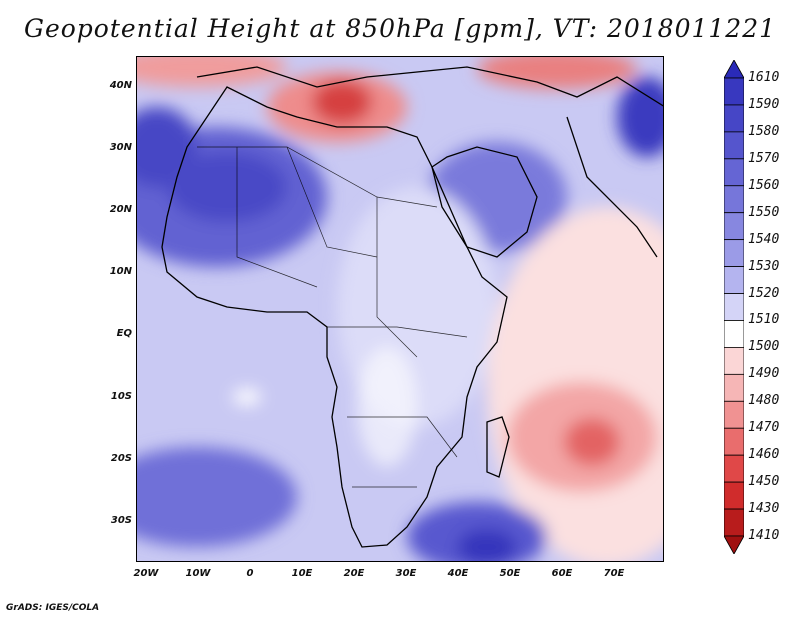 The width and height of the screenshot is (800, 618). What do you see at coordinates (764, 293) in the screenshot?
I see `colorbar-level-label: 1520` at bounding box center [764, 293].